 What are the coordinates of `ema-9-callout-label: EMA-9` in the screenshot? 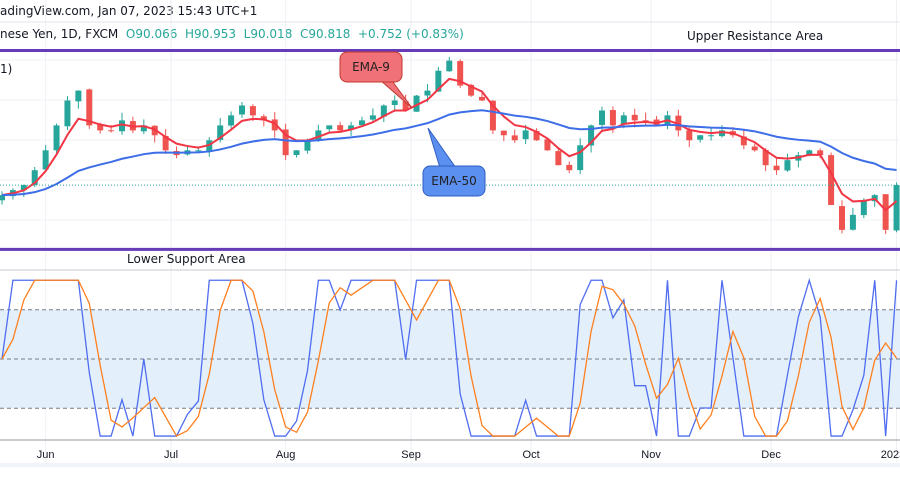 It's located at (371, 67).